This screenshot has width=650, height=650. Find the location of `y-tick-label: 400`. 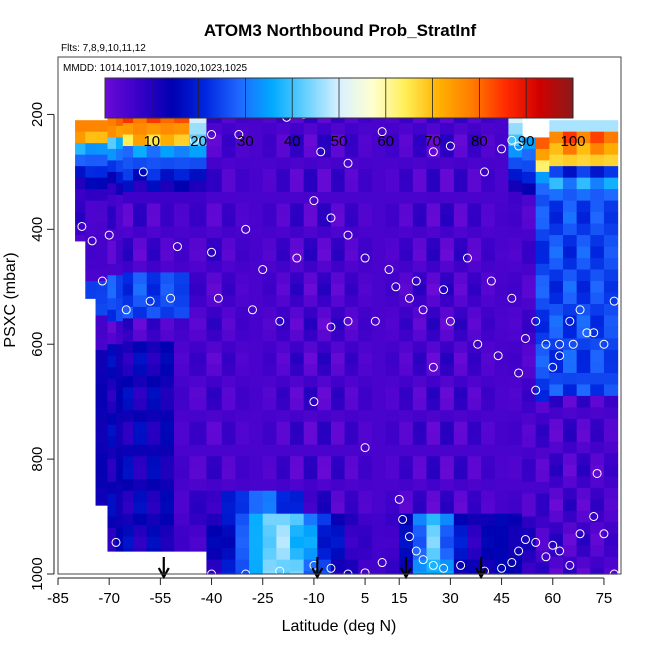

y-tick-label: 400 is located at coordinates (37, 229).